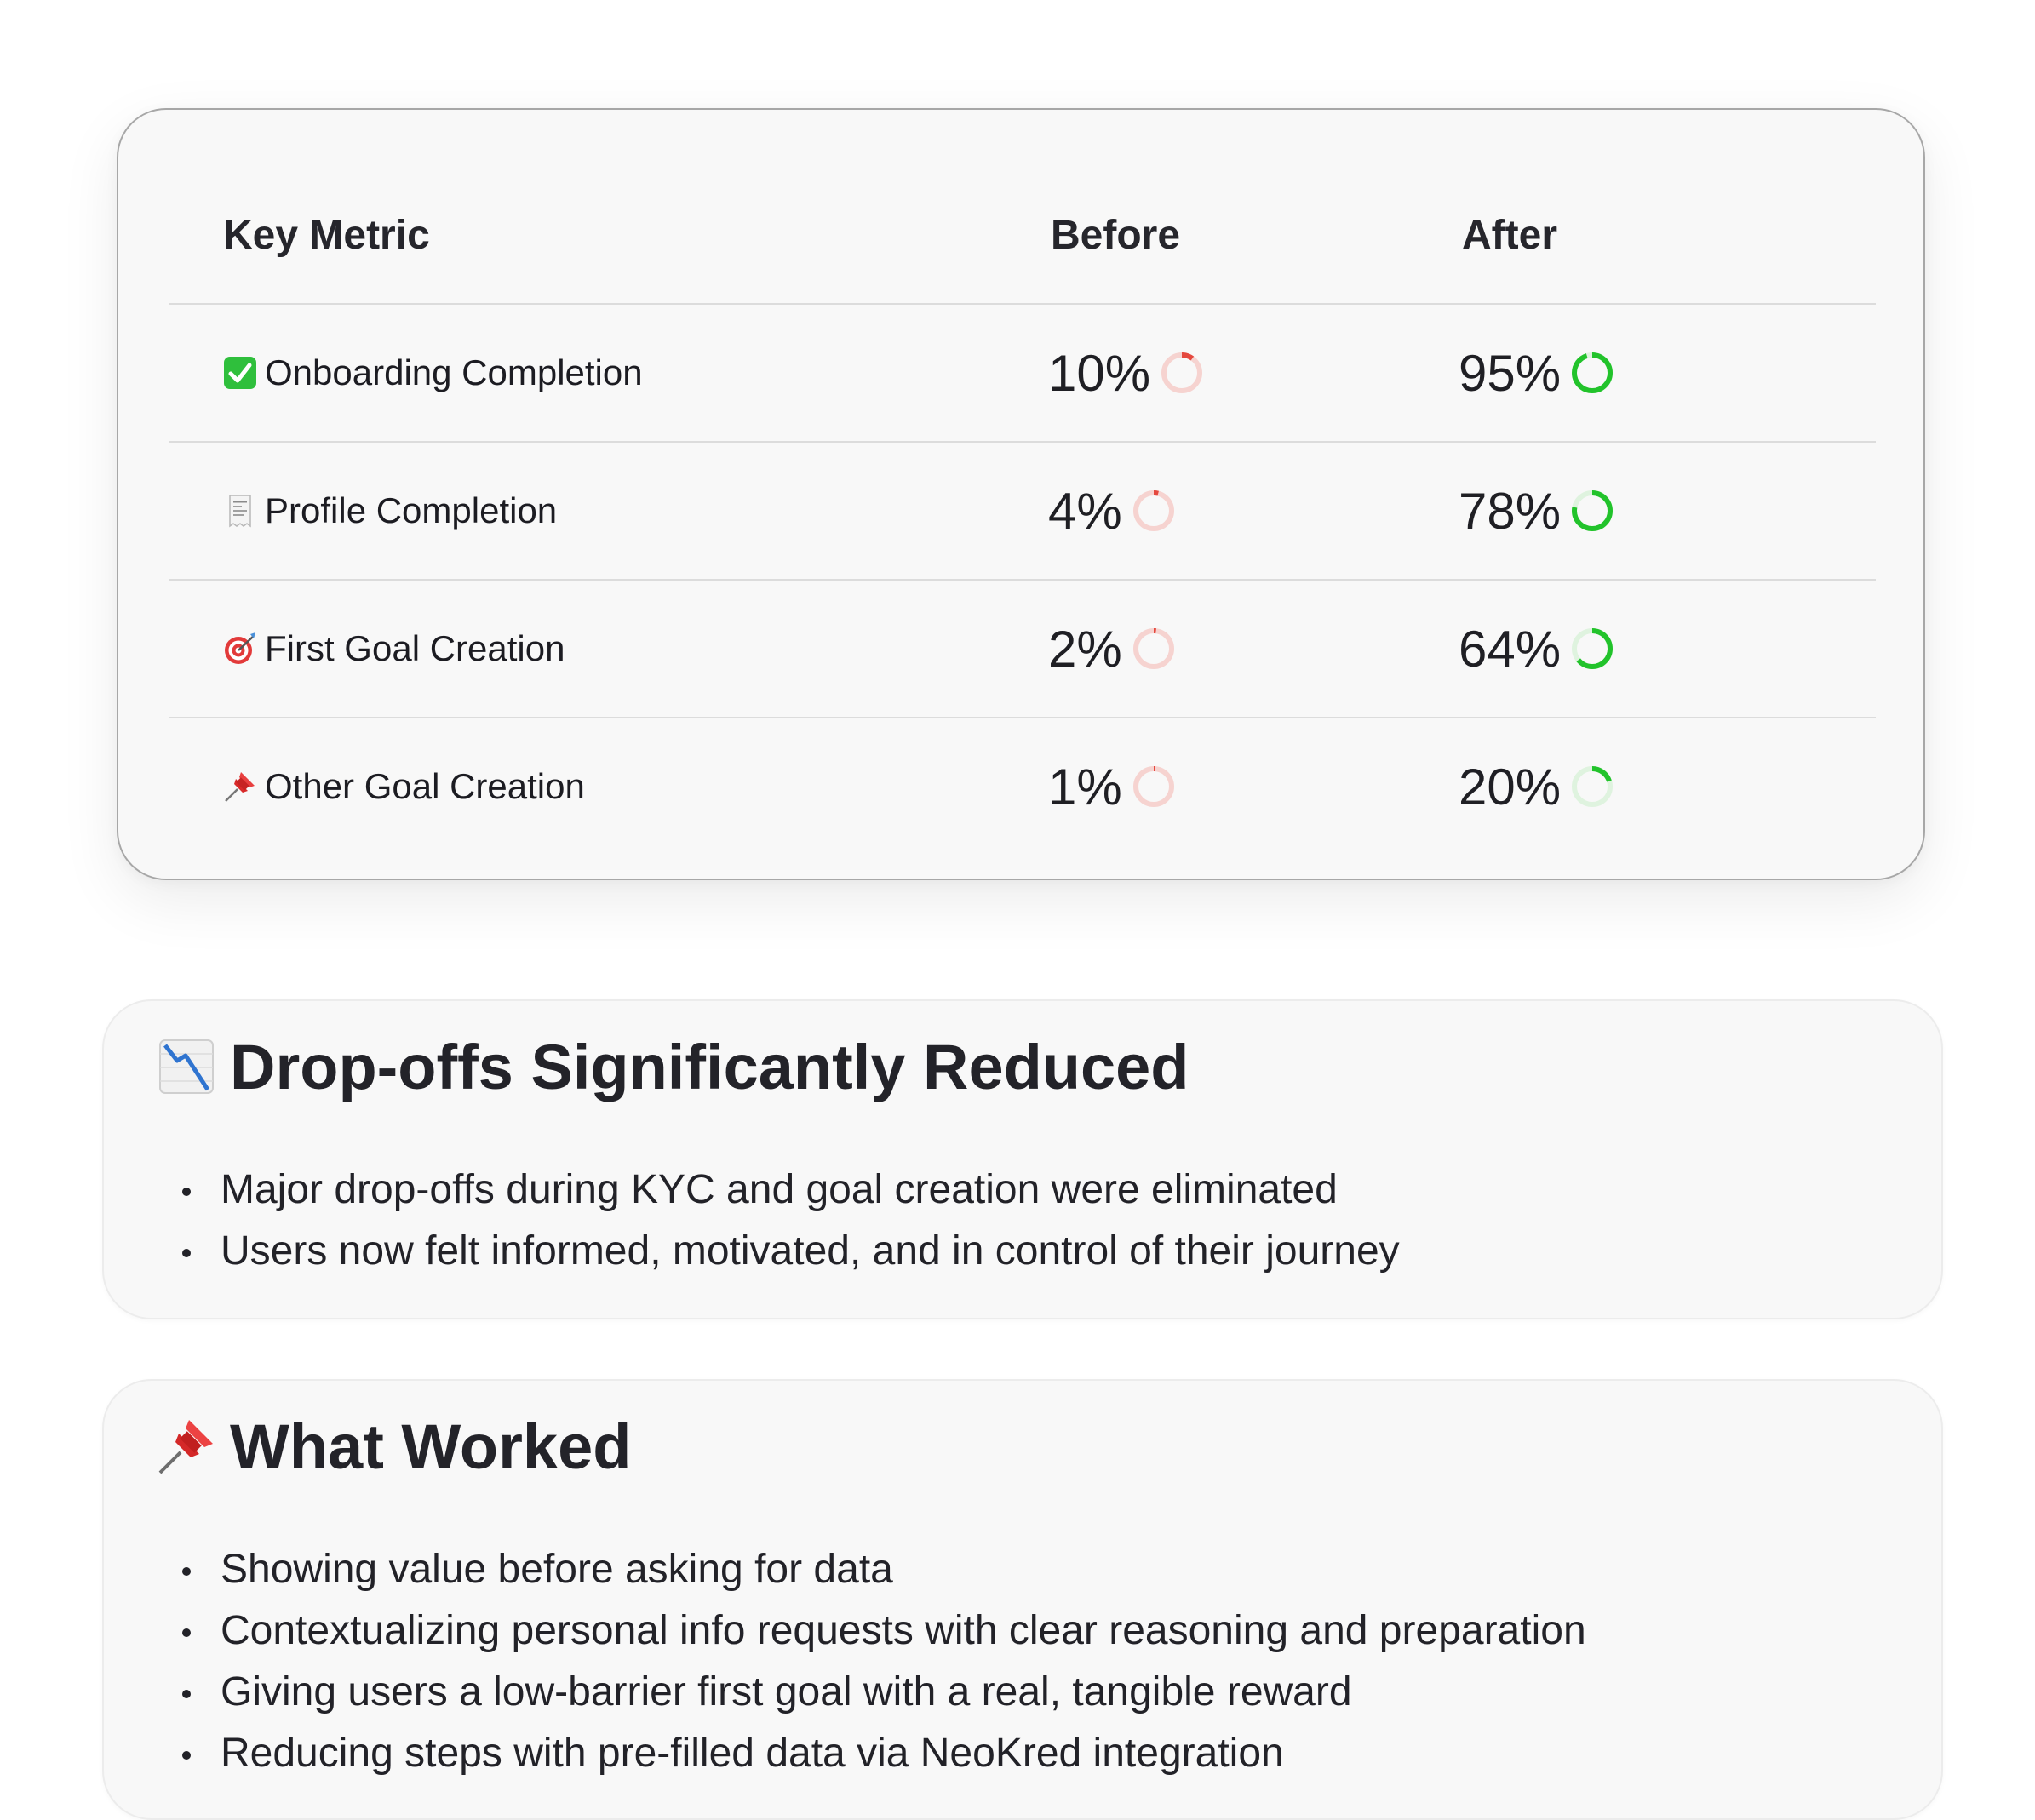 The image size is (2035, 1820). What do you see at coordinates (327, 235) in the screenshot?
I see `header-key-metric: Key Metric` at bounding box center [327, 235].